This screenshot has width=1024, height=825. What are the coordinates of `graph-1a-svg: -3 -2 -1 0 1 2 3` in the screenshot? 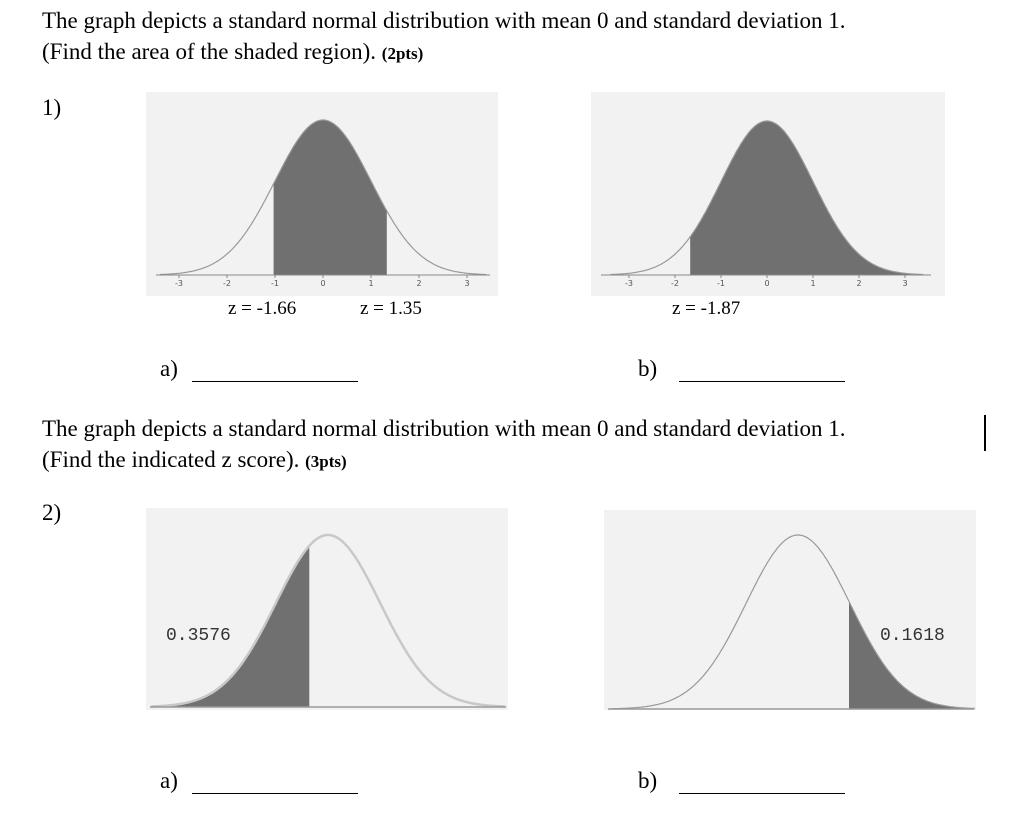 It's located at (323, 203).